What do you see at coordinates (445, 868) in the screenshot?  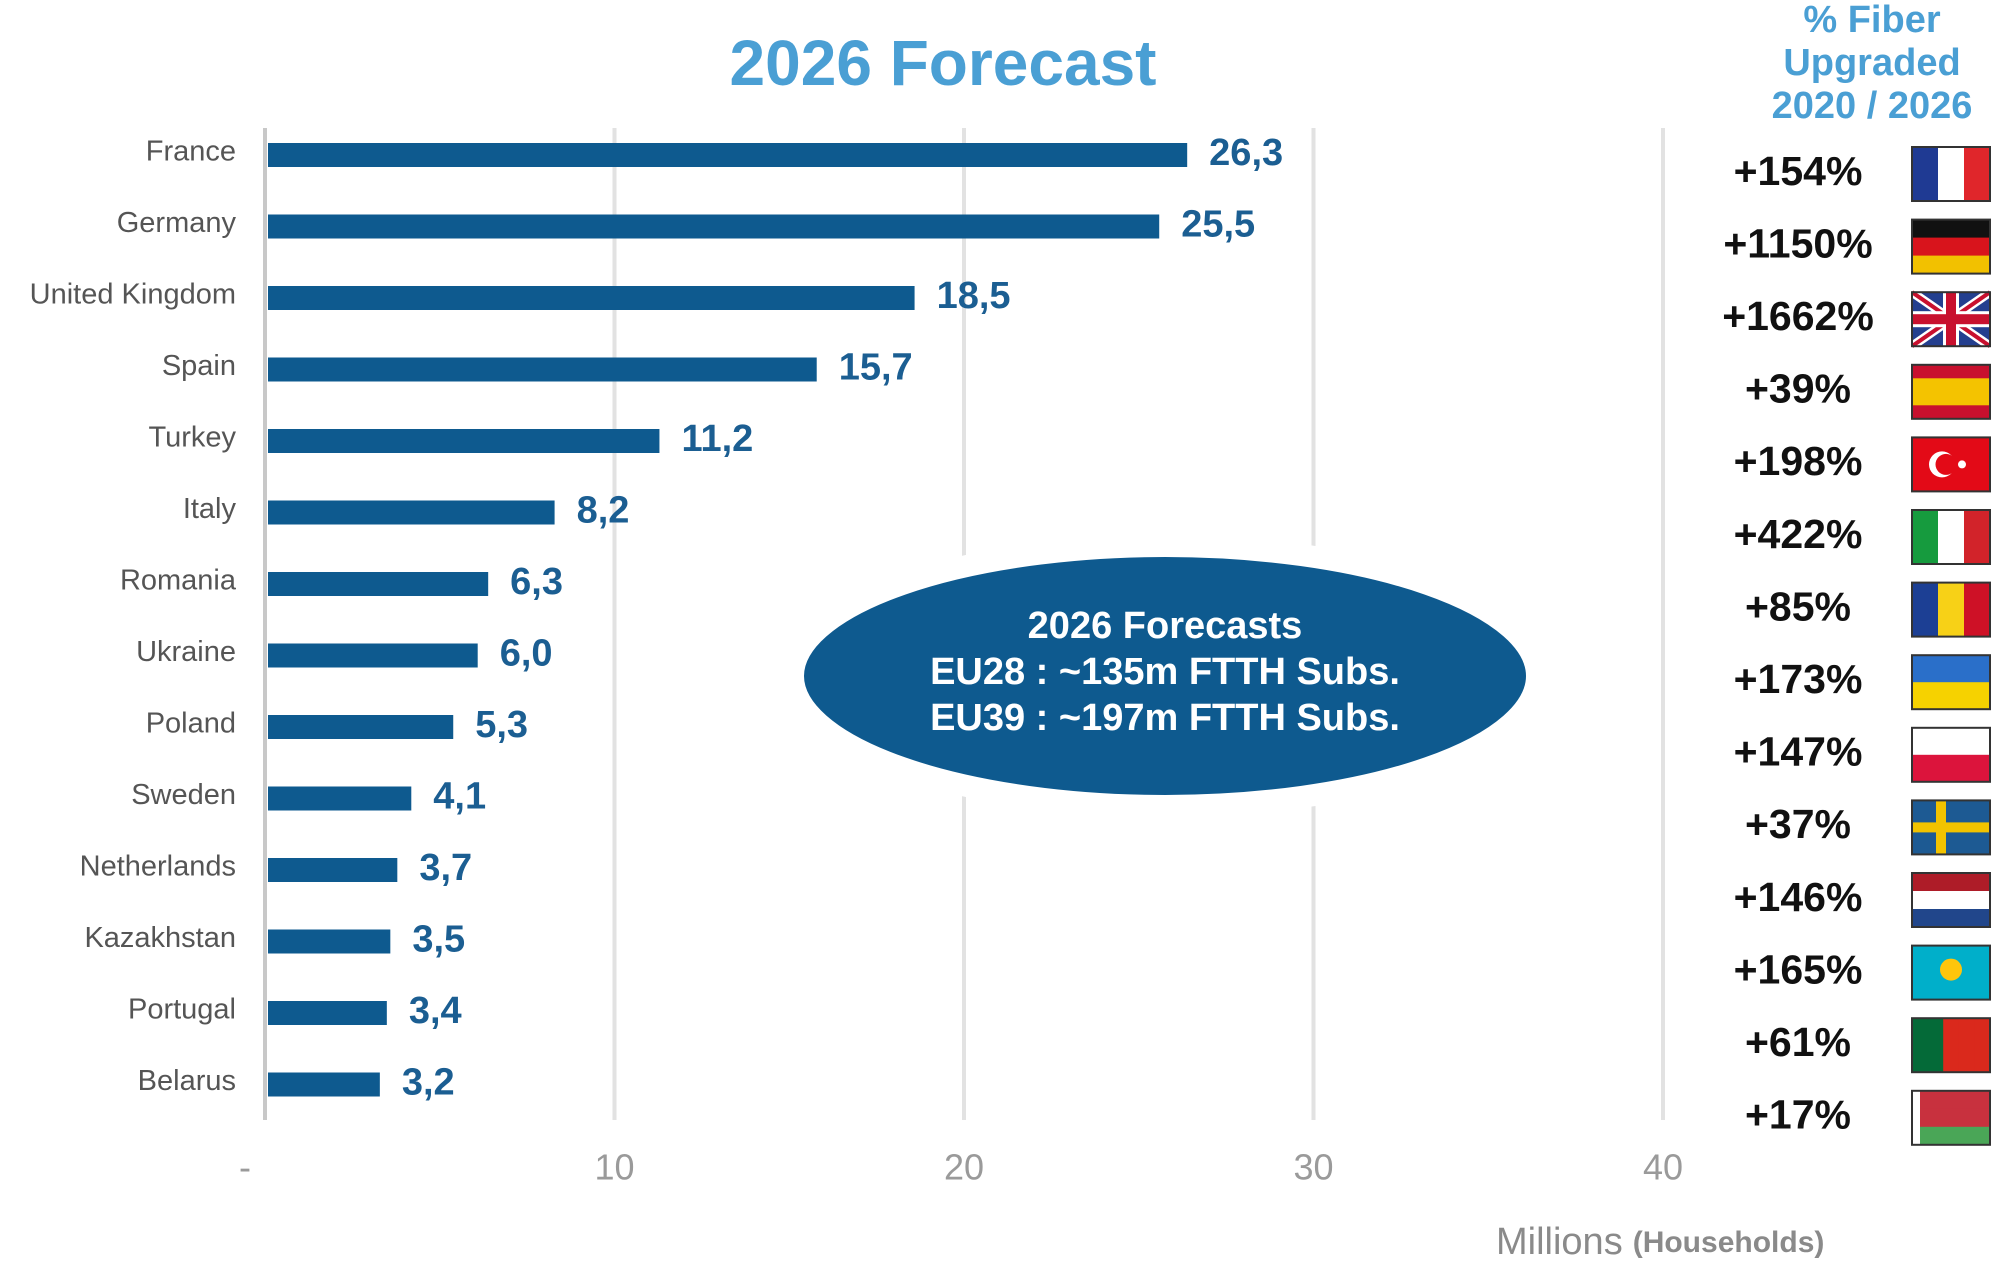 I see `data-label: 3,7` at bounding box center [445, 868].